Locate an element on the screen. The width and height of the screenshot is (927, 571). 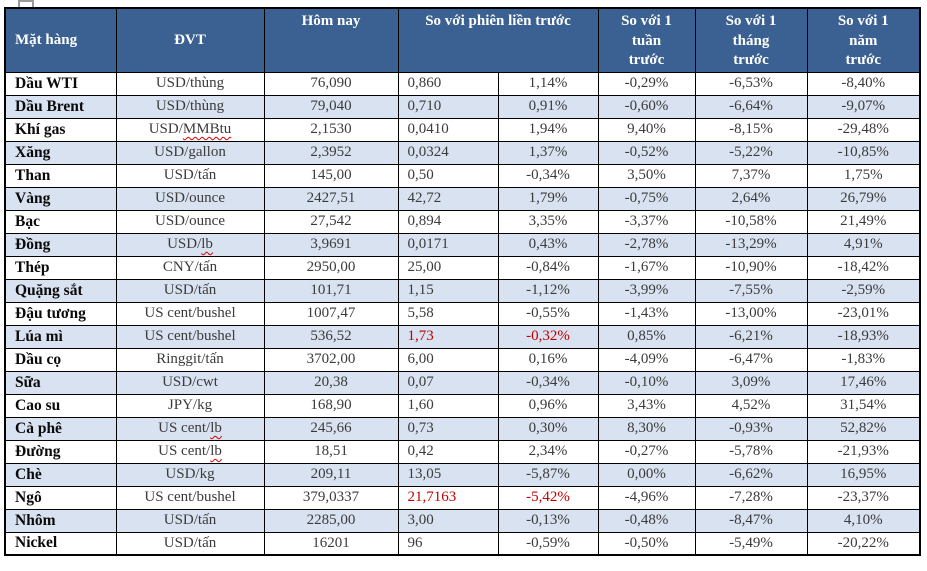
table-move-handle-icon is located at coordinates (26, 4).